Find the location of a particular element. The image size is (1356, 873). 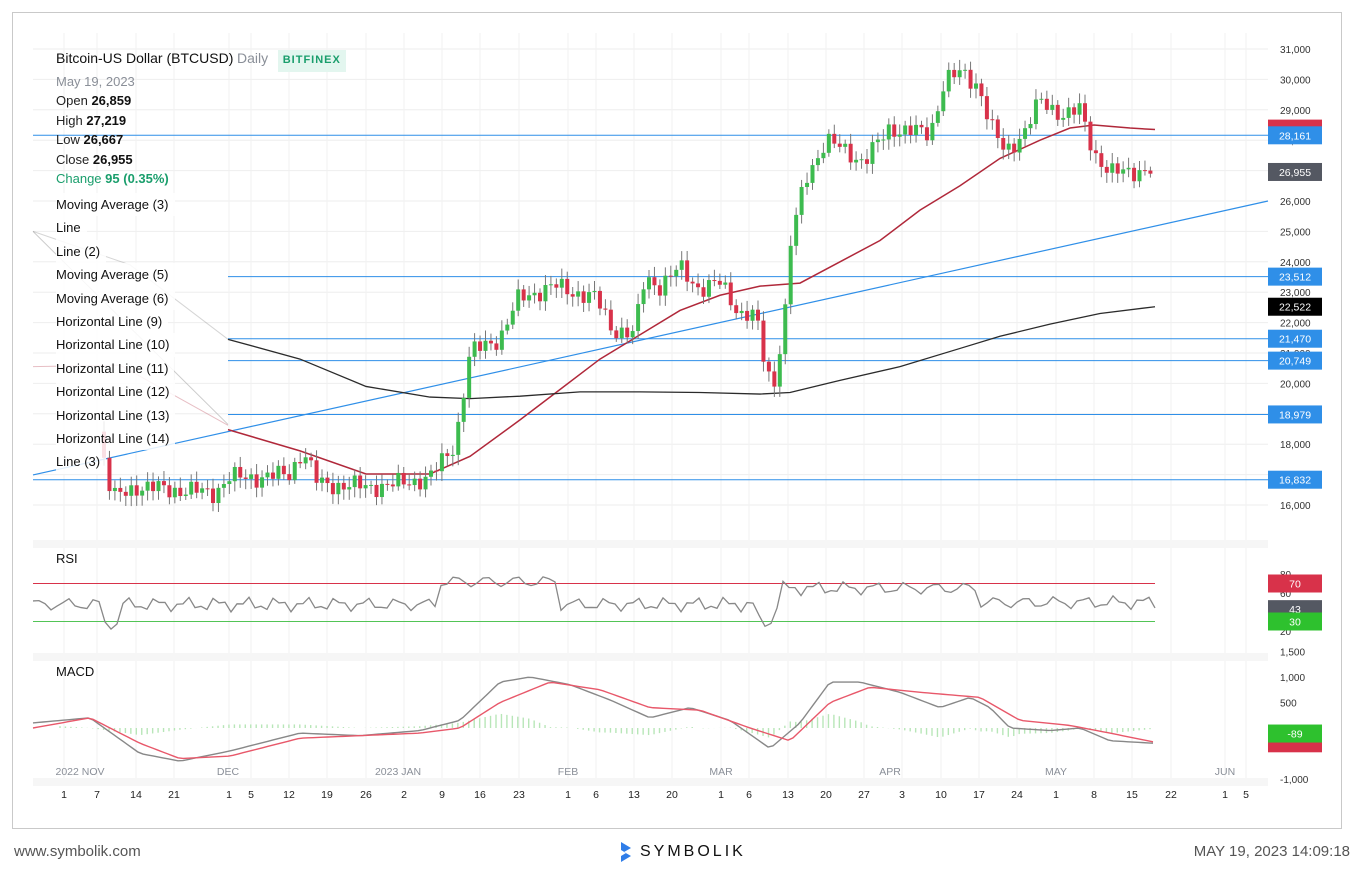

indicator-item: Horizontal Line (13) is located at coordinates (116, 415).